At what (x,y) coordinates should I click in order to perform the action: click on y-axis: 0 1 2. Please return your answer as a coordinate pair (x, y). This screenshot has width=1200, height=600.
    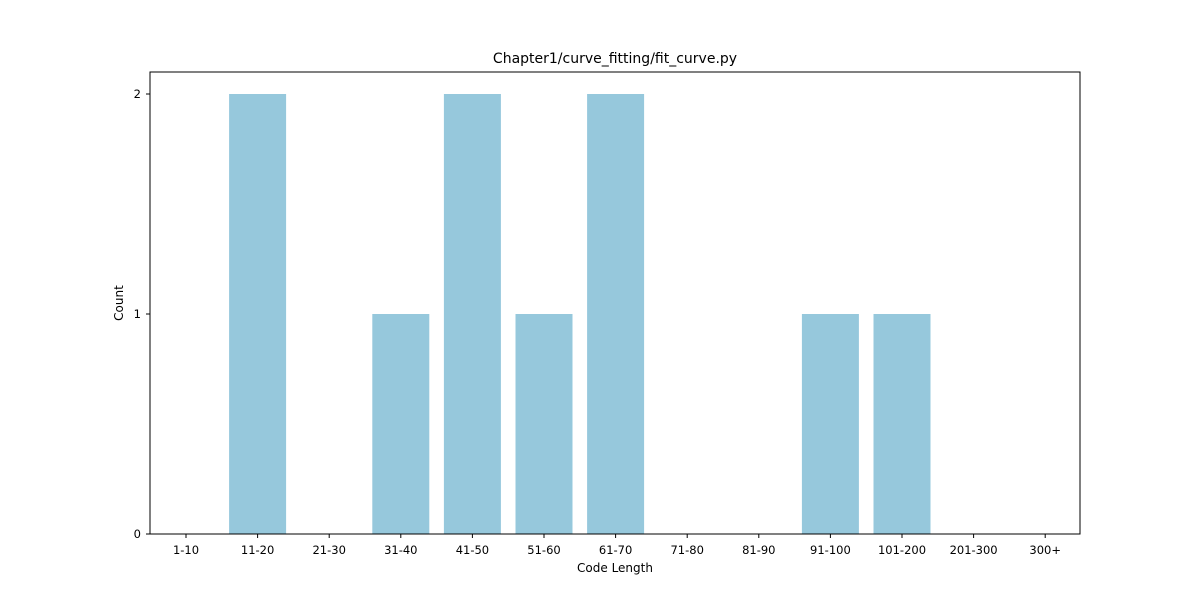
    Looking at the image, I should click on (142, 314).